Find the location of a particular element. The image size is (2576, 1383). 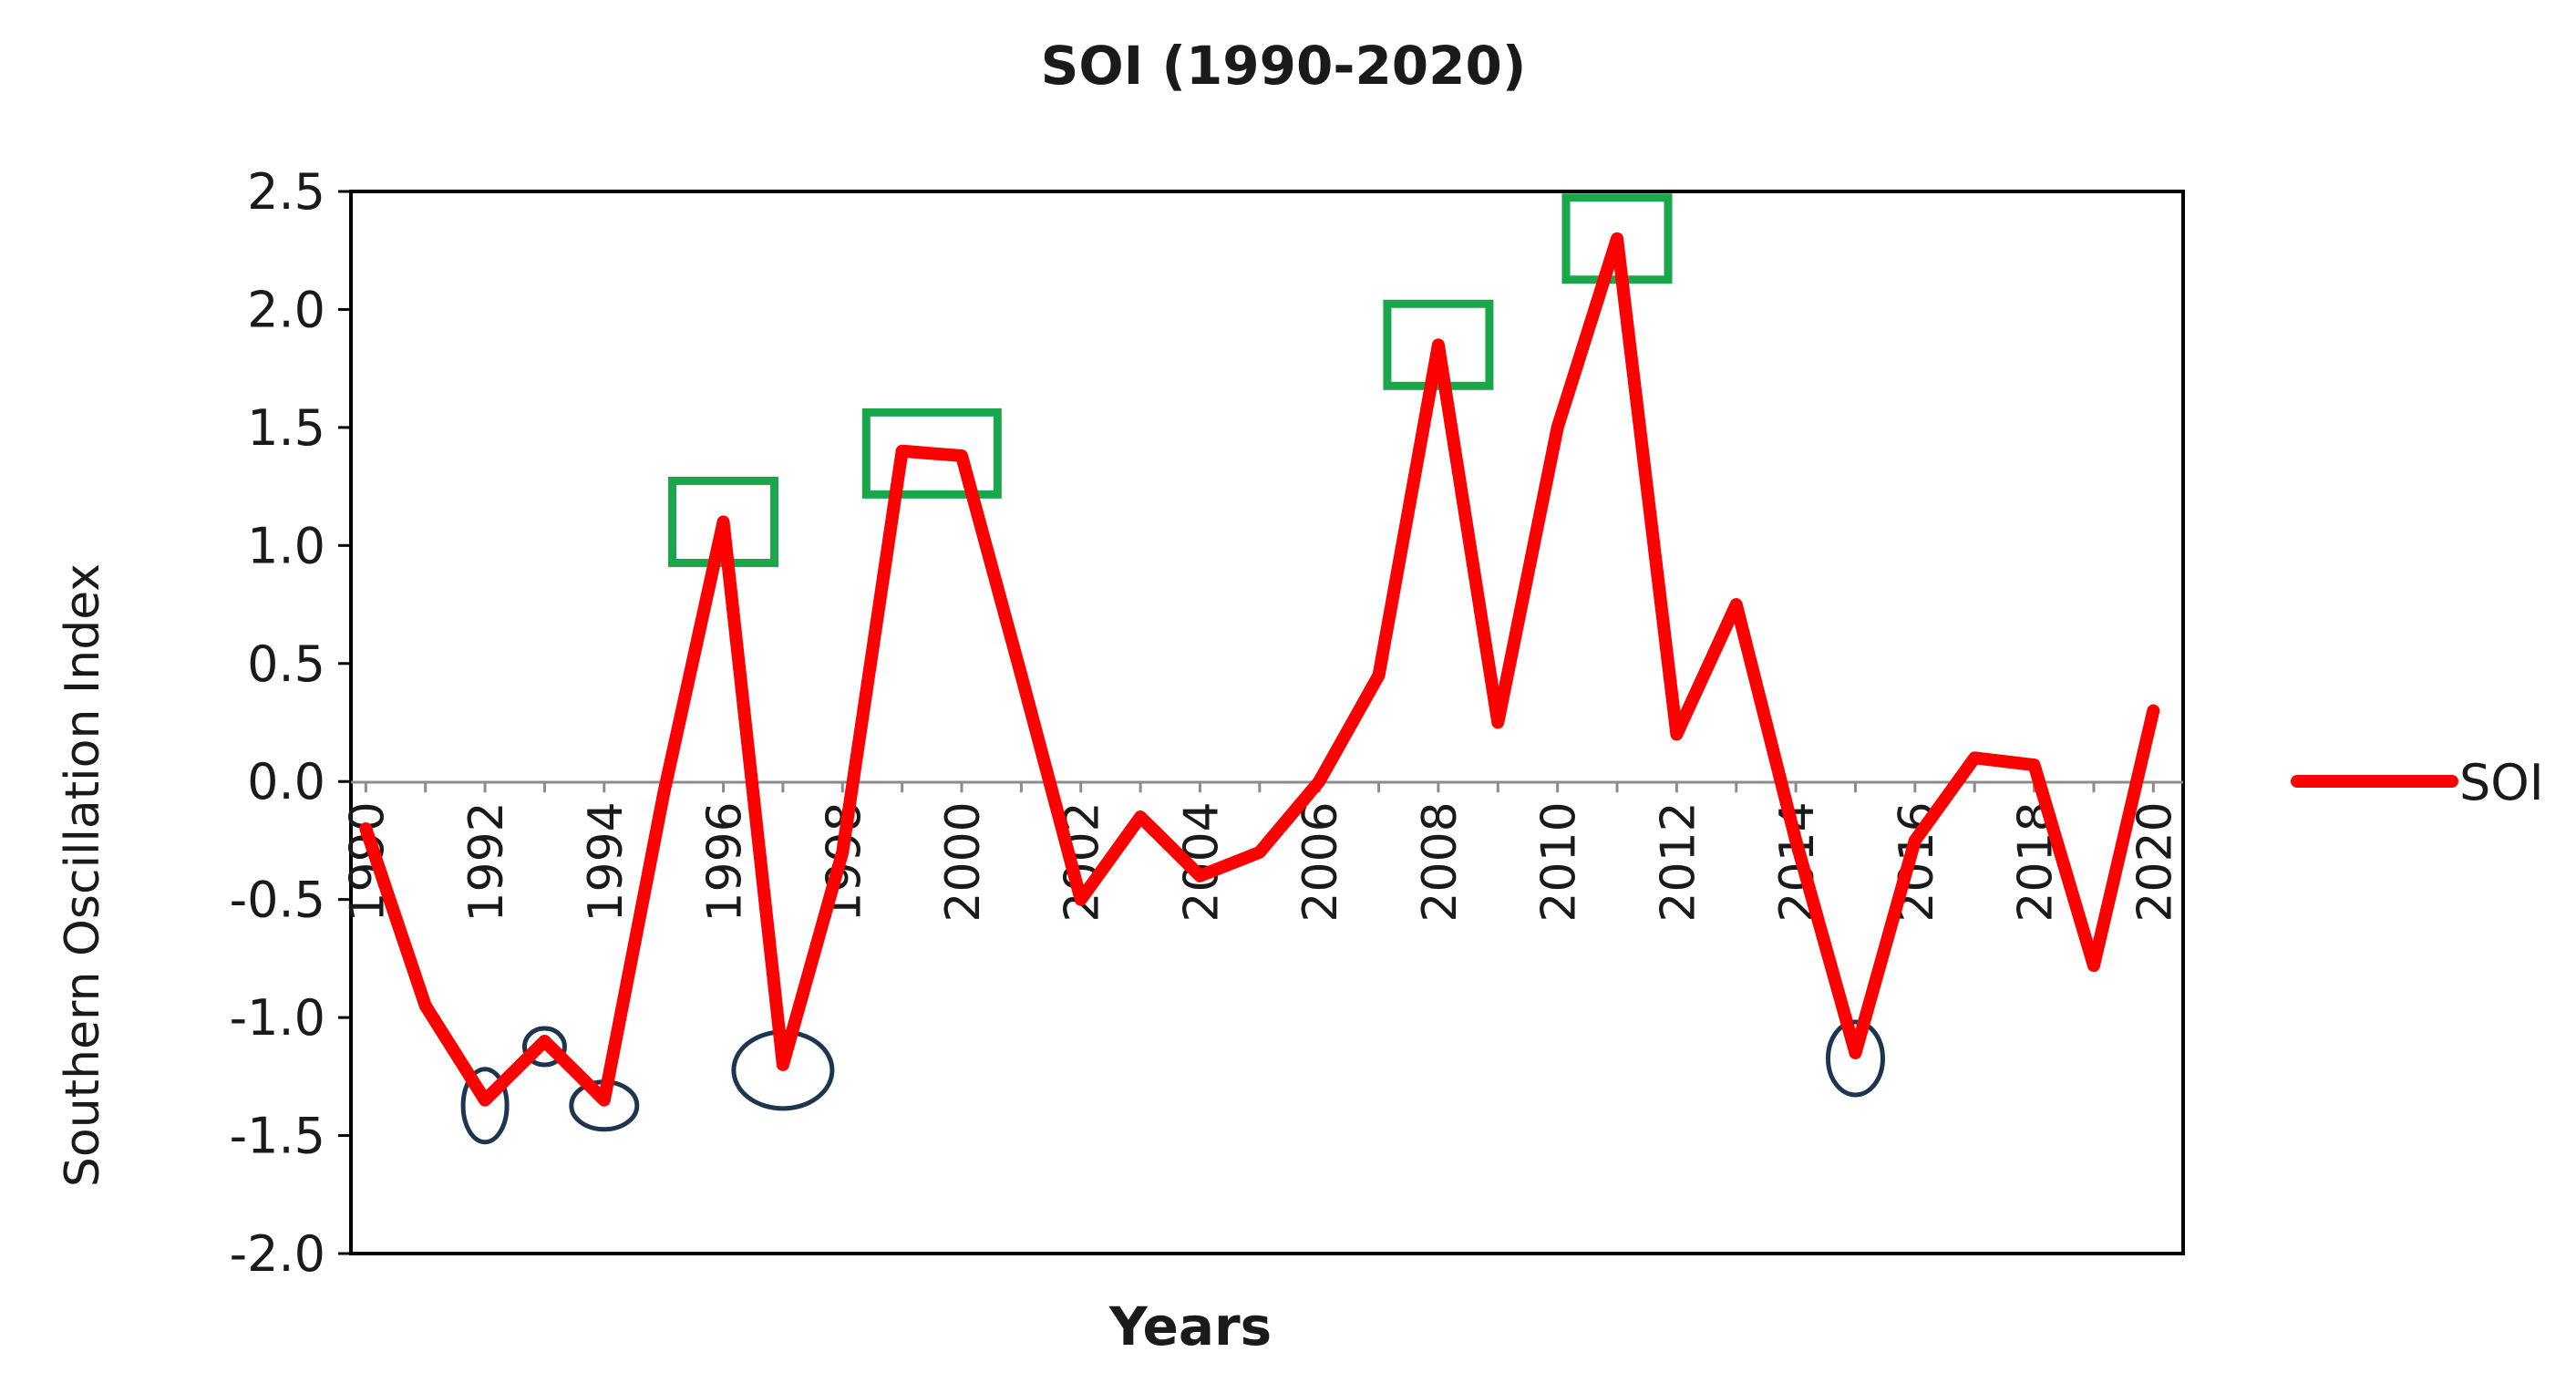

x-tick-label: 1992 is located at coordinates (486, 861).